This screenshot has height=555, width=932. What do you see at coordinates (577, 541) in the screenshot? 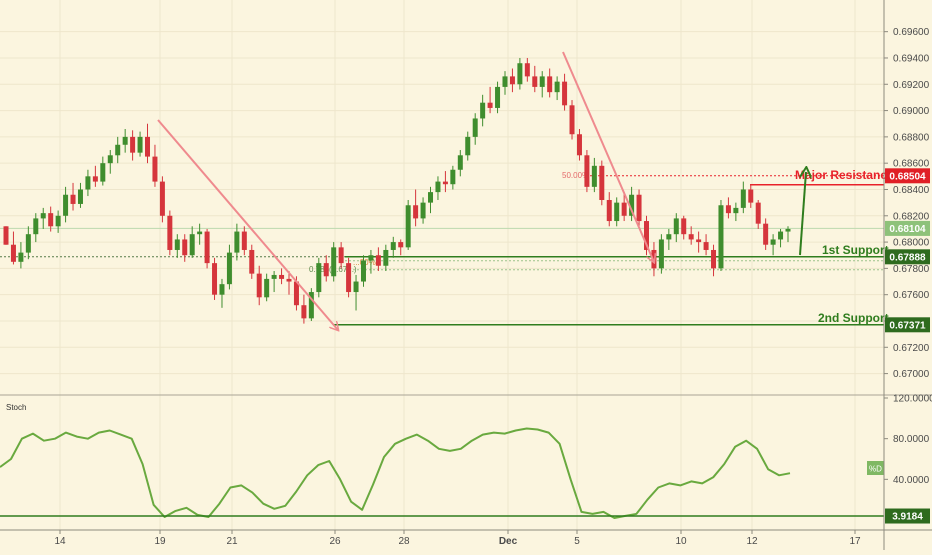
I see `time-tick-label: 5` at bounding box center [577, 541].